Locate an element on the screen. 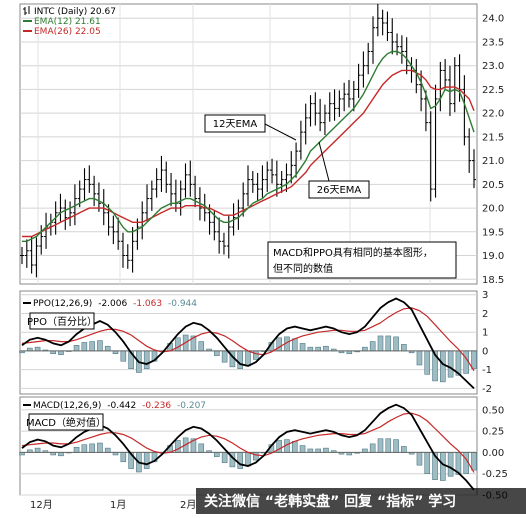 The width and height of the screenshot is (526, 518). 2-y-tick: 0.25 is located at coordinates (493, 432).